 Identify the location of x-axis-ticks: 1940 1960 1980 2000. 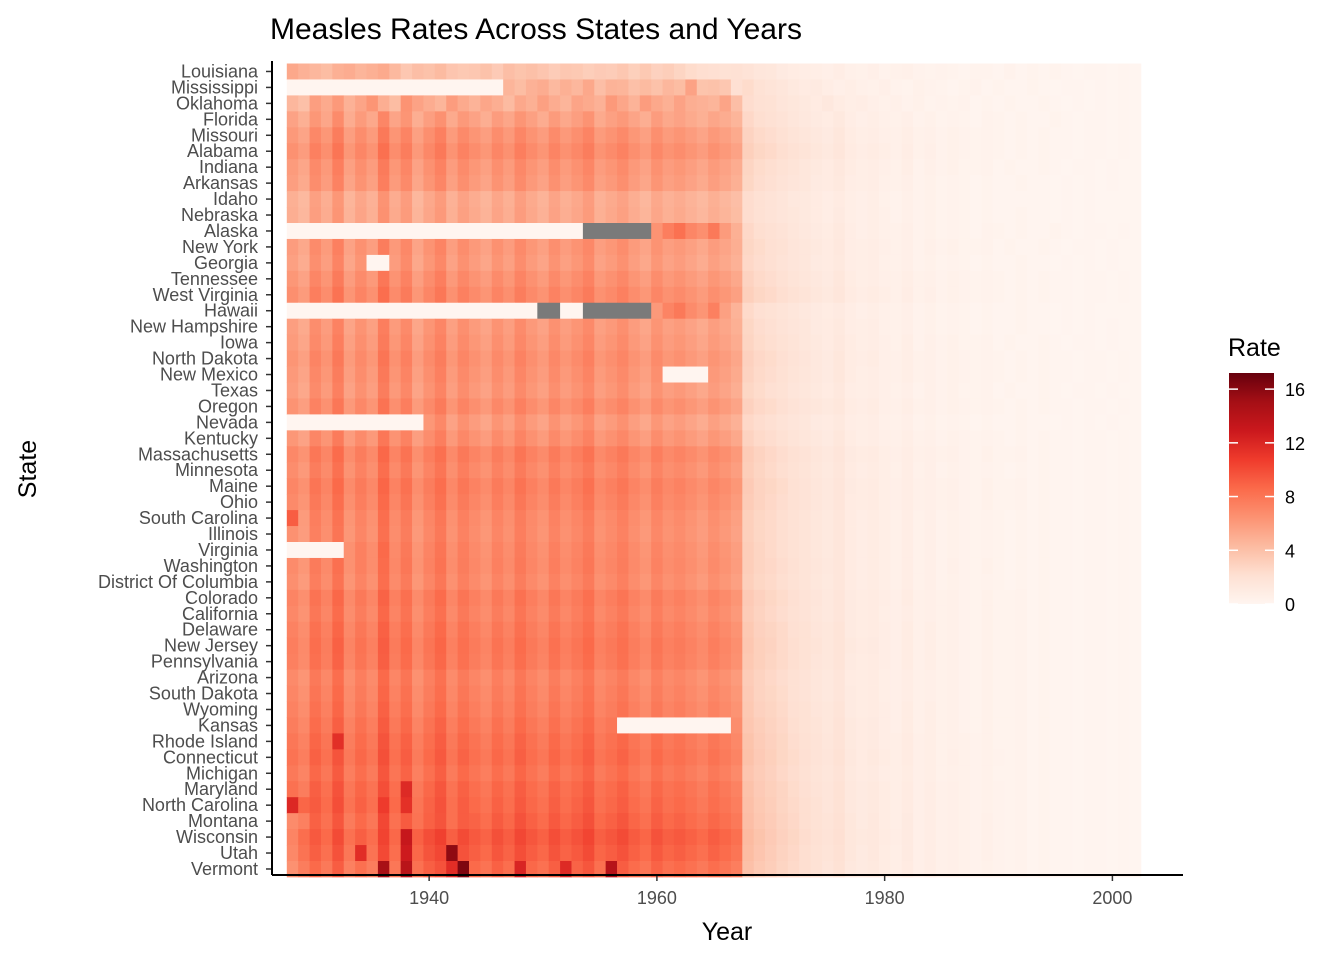
(770, 891).